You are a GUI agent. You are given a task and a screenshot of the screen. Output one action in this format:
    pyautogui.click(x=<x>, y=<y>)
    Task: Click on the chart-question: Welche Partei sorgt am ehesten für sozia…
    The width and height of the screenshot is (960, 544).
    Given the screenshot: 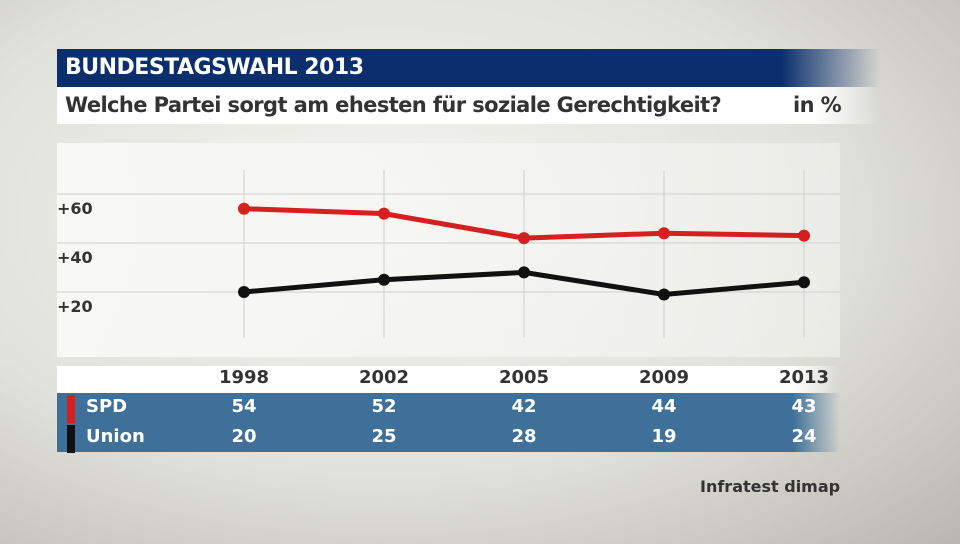 What is the action you would take?
    pyautogui.click(x=468, y=105)
    